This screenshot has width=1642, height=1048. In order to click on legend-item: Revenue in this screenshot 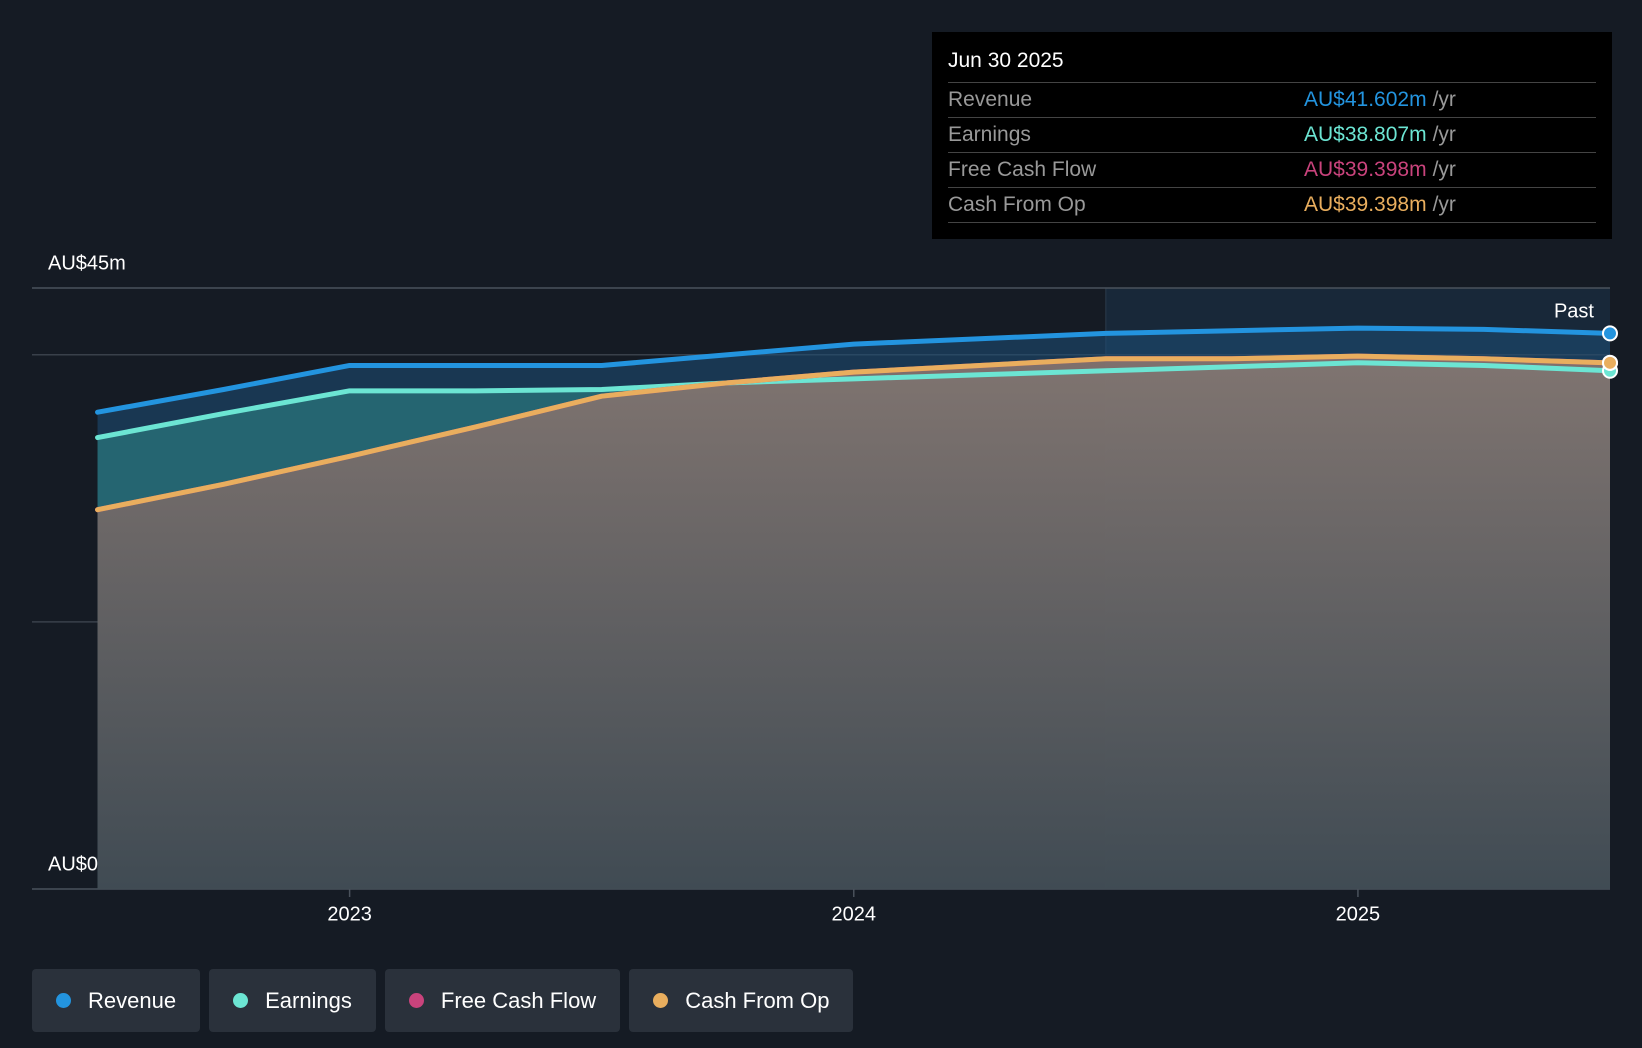, I will do `click(116, 1000)`.